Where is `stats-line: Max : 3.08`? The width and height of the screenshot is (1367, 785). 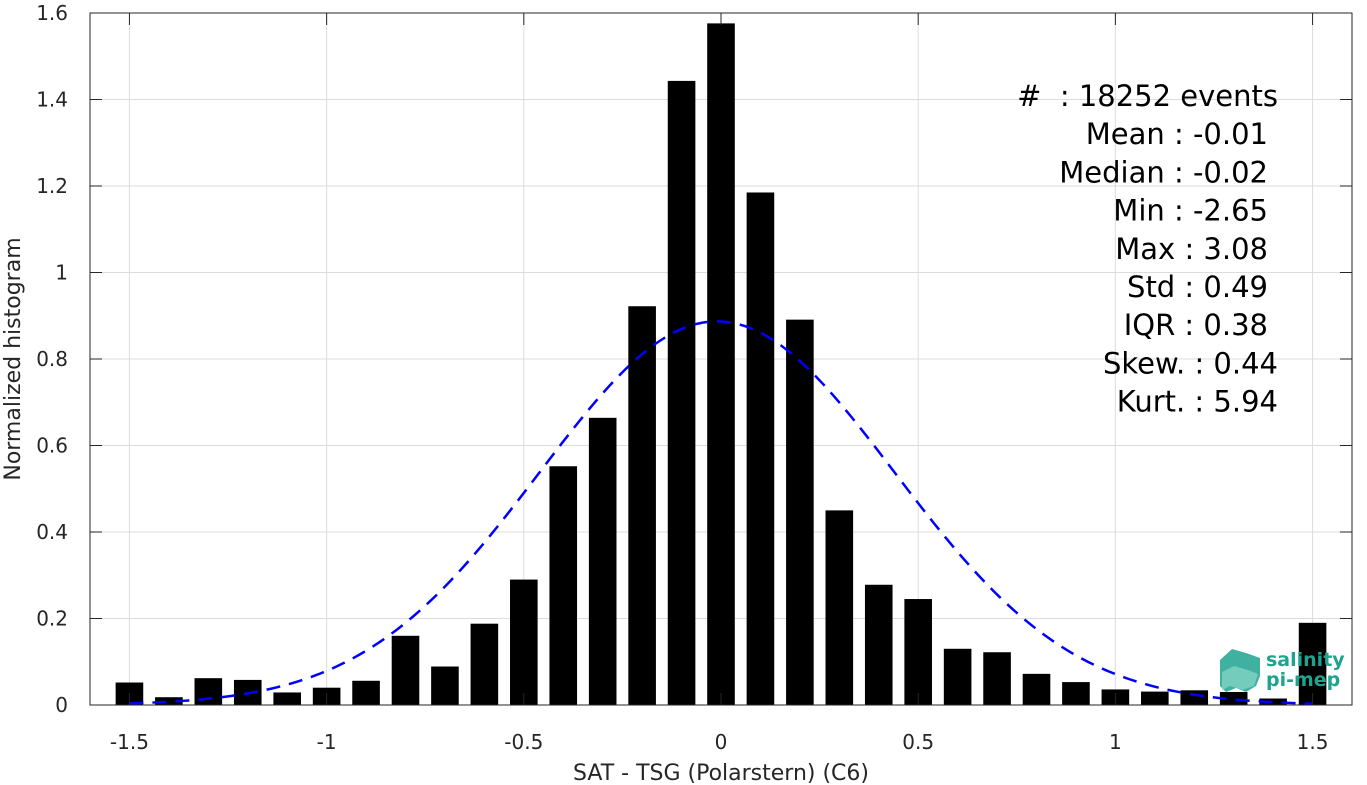 stats-line: Max : 3.08 is located at coordinates (1191, 249).